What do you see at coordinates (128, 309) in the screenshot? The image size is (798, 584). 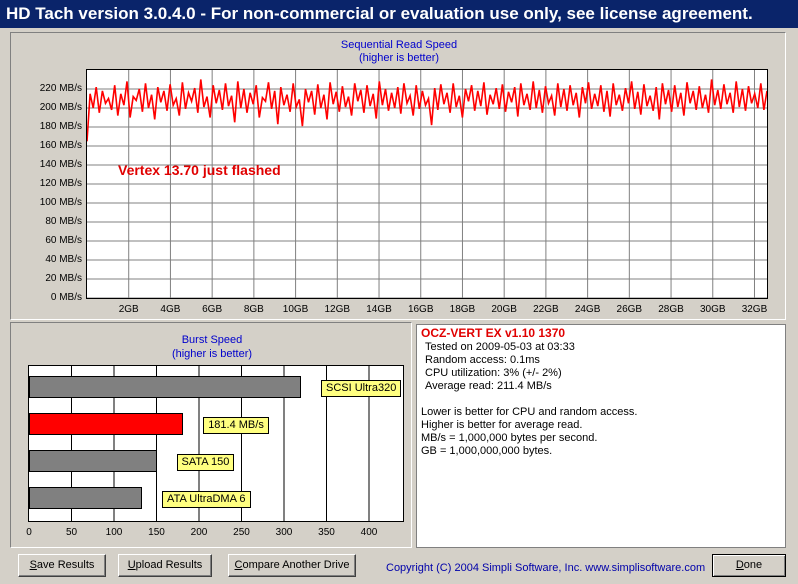 I see `x-tick-label: 2GB` at bounding box center [128, 309].